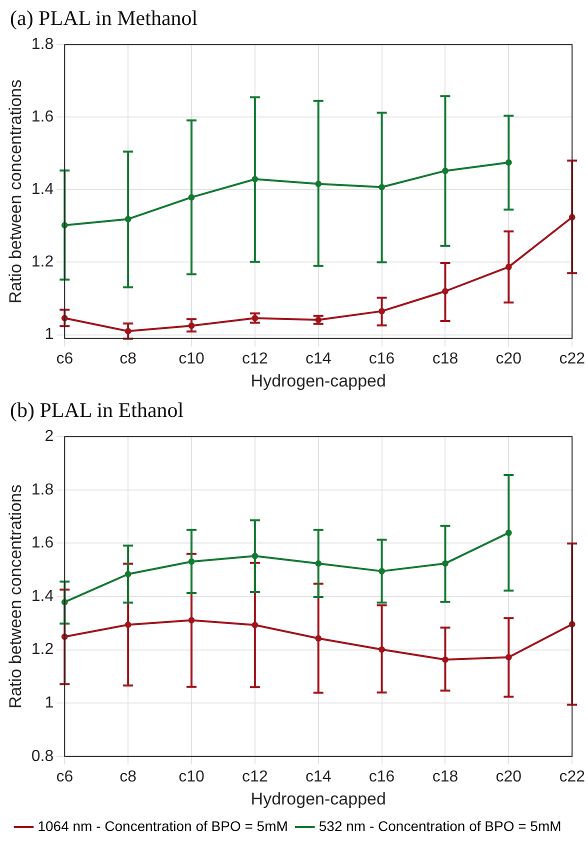  Describe the element at coordinates (97, 411) in the screenshot. I see `chart-title: (b) PLAL in Ethanol` at that location.